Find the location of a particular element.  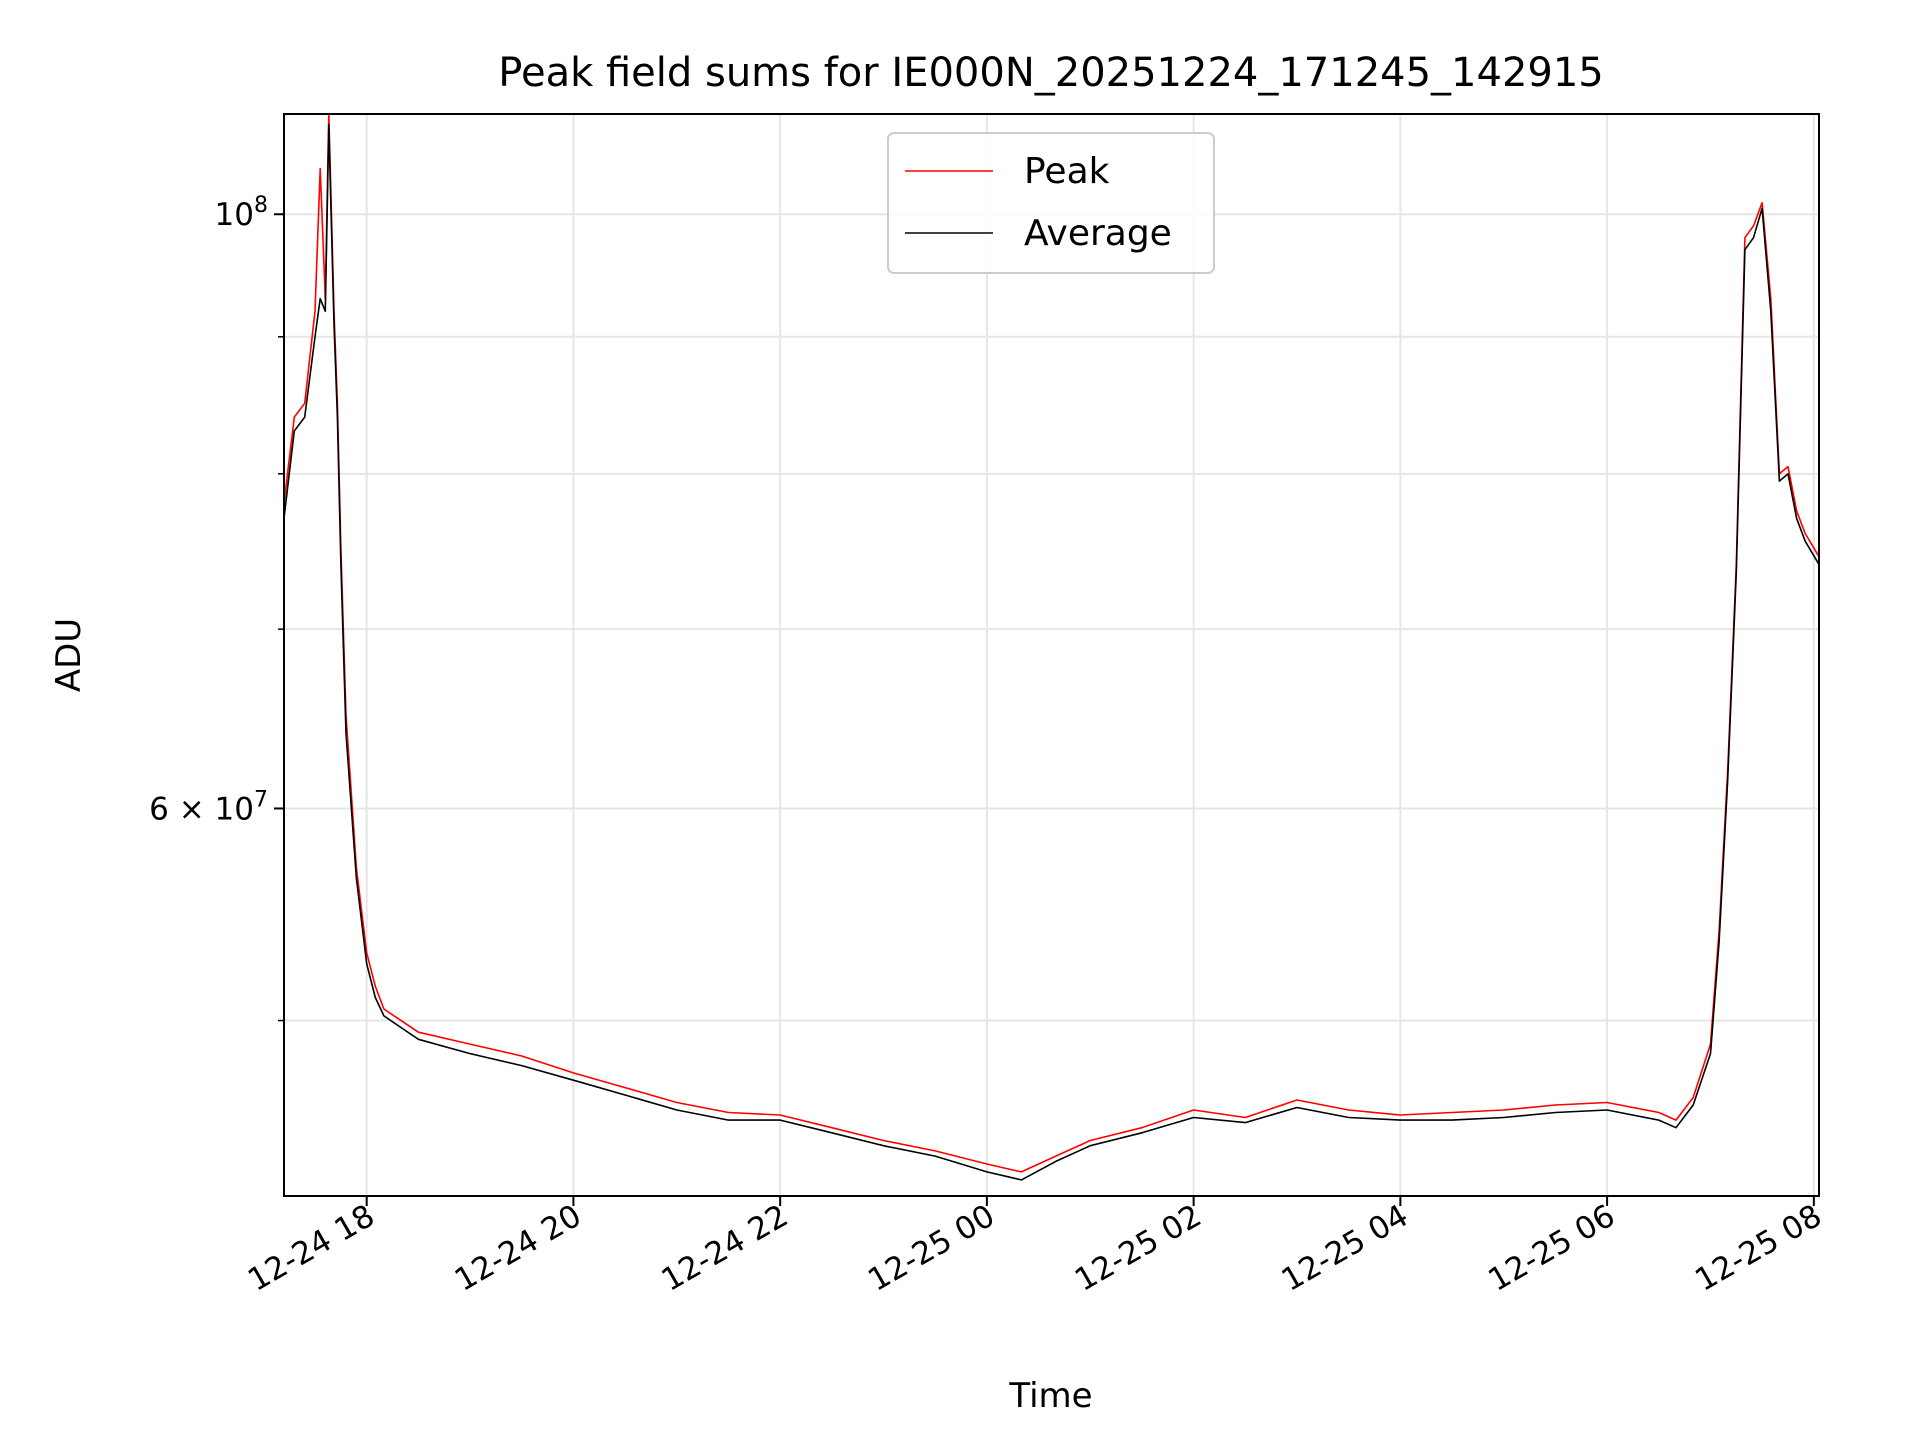

y-tick-label: 108 is located at coordinates (241, 213).